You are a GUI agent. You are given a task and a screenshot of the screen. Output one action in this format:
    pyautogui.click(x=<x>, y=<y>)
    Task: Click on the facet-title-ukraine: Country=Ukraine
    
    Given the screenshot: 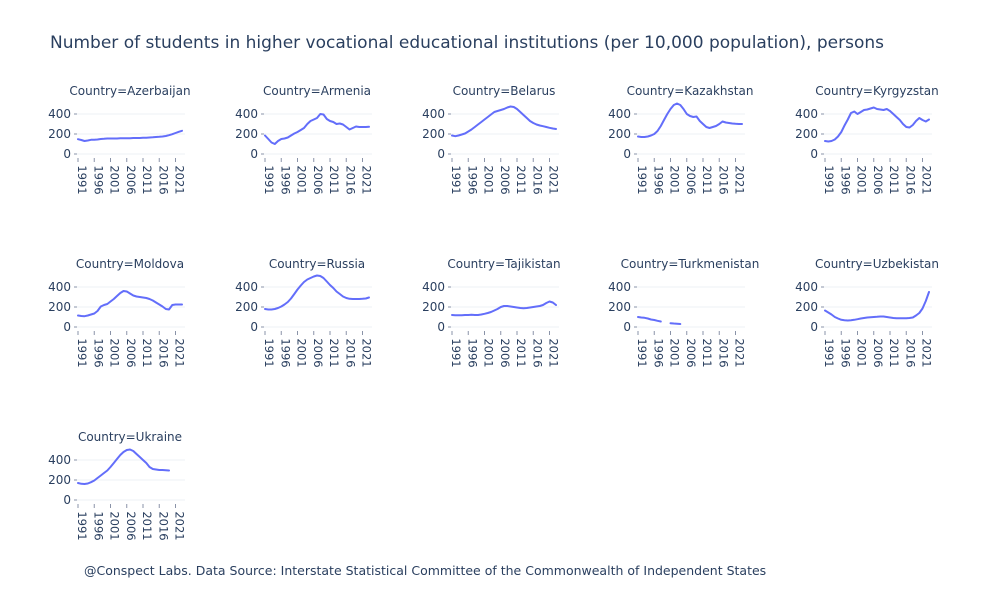 What is the action you would take?
    pyautogui.click(x=130, y=437)
    